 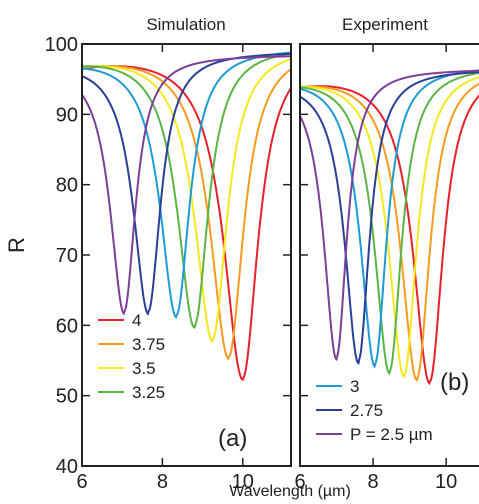 I want to click on panel-b-yticks, so click(x=304, y=255).